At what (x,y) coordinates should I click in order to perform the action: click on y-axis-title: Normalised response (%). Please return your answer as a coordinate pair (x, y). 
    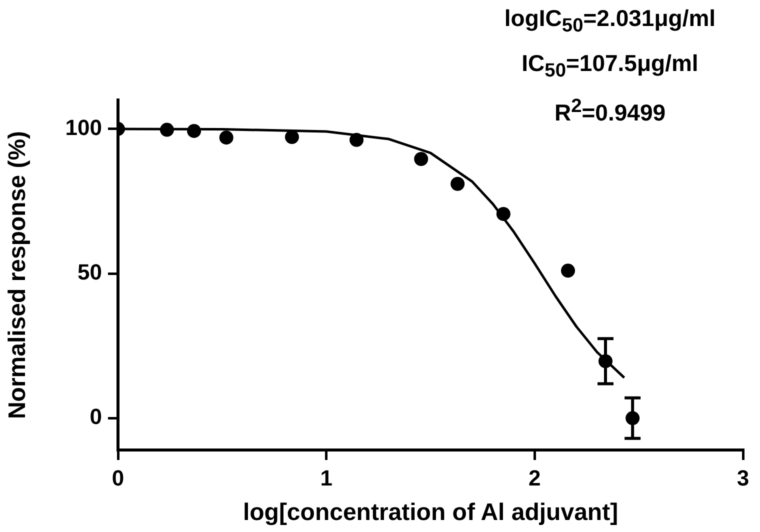
    Looking at the image, I should click on (18, 275).